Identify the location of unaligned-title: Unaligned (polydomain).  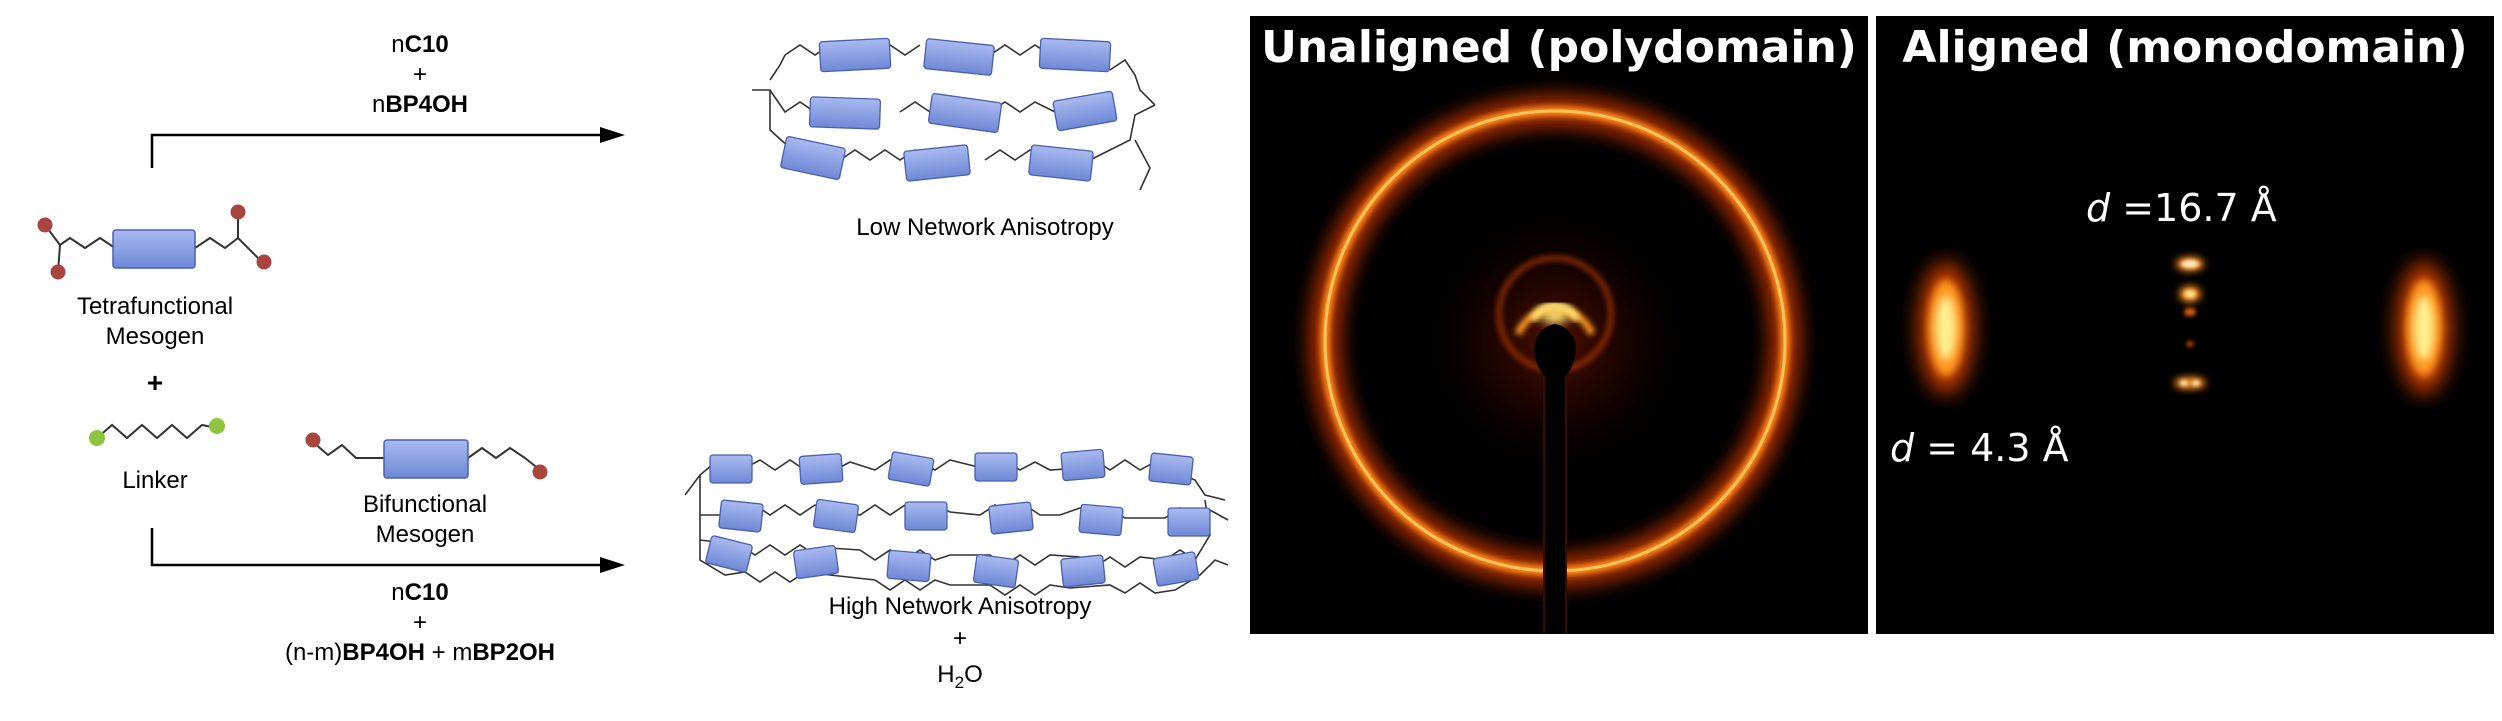
(1559, 47).